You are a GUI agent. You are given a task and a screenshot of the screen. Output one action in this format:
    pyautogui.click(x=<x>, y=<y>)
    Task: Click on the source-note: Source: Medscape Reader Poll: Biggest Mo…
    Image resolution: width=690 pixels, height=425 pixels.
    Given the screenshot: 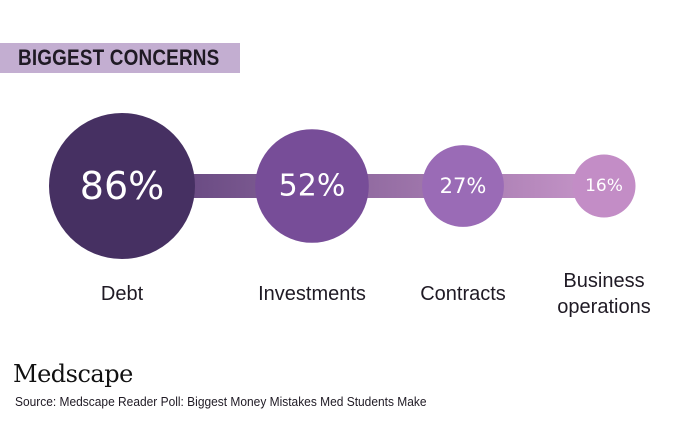 What is the action you would take?
    pyautogui.click(x=221, y=401)
    